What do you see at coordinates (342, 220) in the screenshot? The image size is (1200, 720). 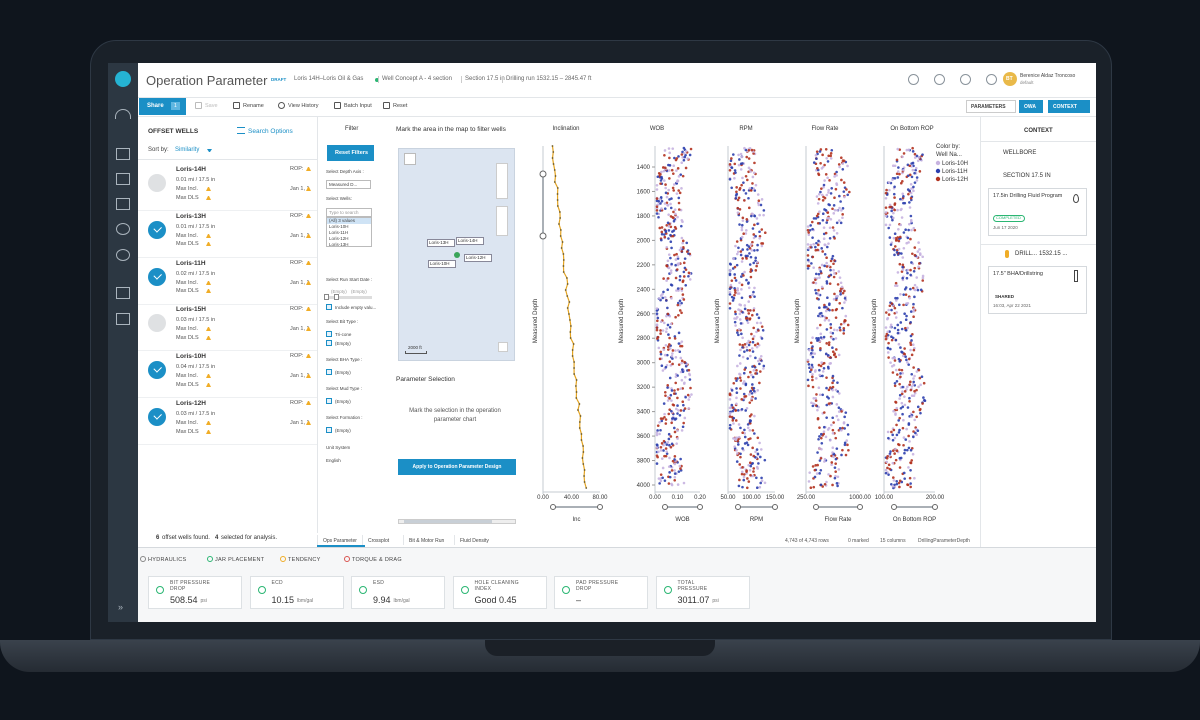 I see `well-option: (All) 3 values` at bounding box center [342, 220].